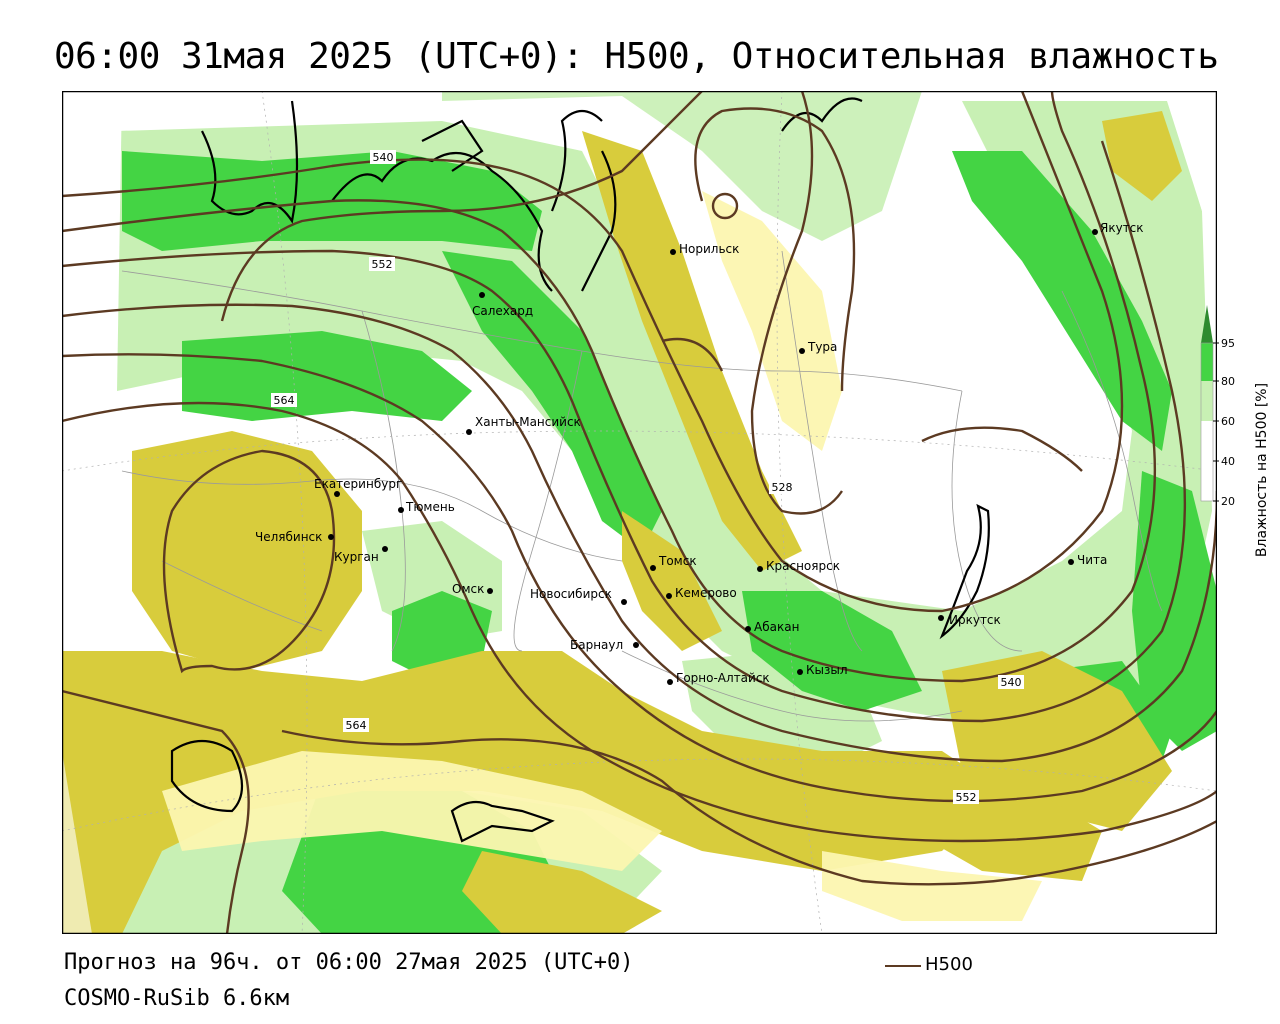  What do you see at coordinates (288, 537) in the screenshot?
I see `svg-text: Челябинск` at bounding box center [288, 537].